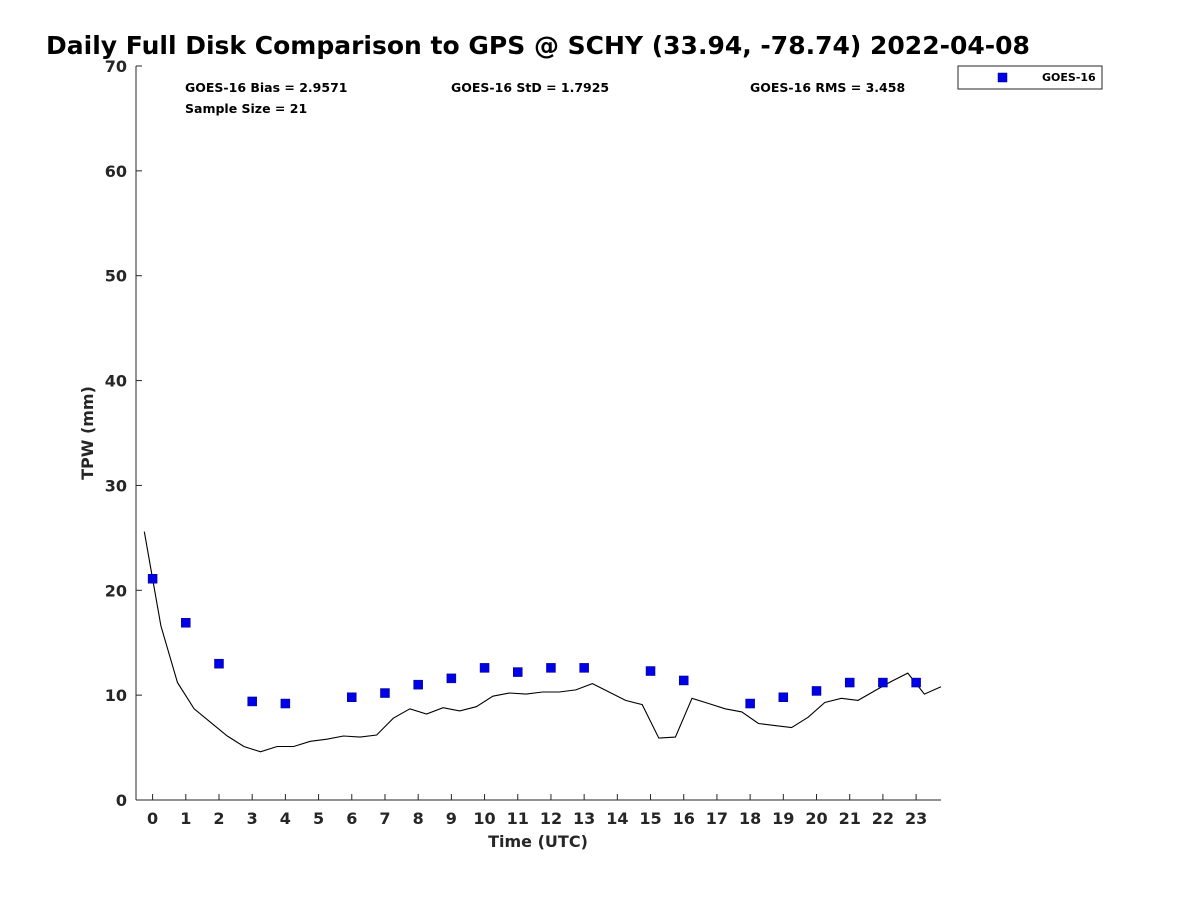  I want to click on rms-annotation: GOES-16 RMS = 3.458, so click(827, 87).